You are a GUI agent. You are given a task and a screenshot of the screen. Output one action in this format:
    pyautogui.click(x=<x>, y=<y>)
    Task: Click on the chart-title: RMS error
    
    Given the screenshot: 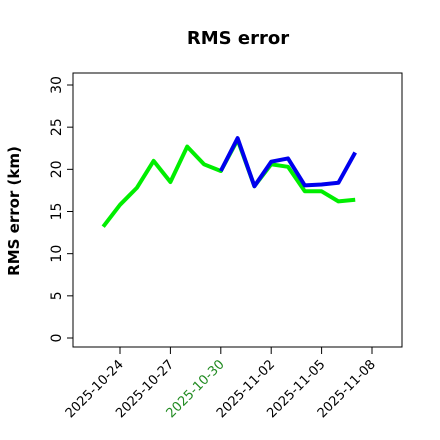 What is the action you would take?
    pyautogui.click(x=238, y=38)
    